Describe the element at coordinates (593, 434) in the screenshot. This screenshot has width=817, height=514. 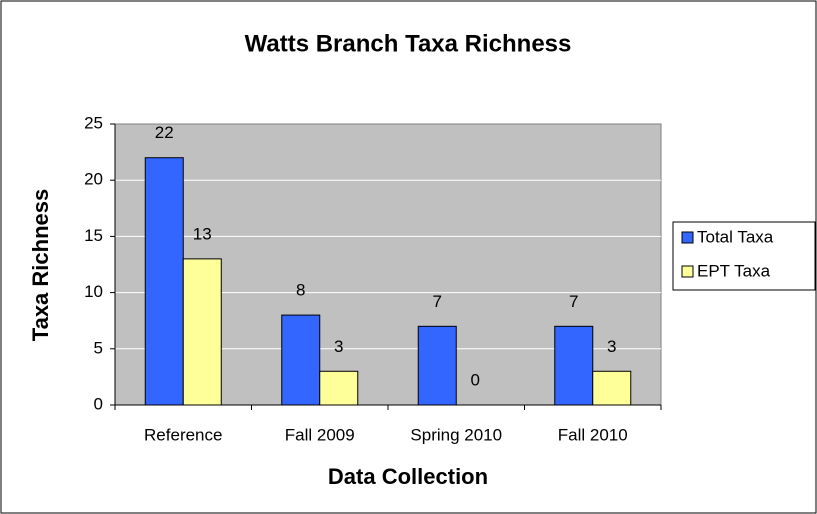
I see `x-tick-label: Fall 2010` at that location.